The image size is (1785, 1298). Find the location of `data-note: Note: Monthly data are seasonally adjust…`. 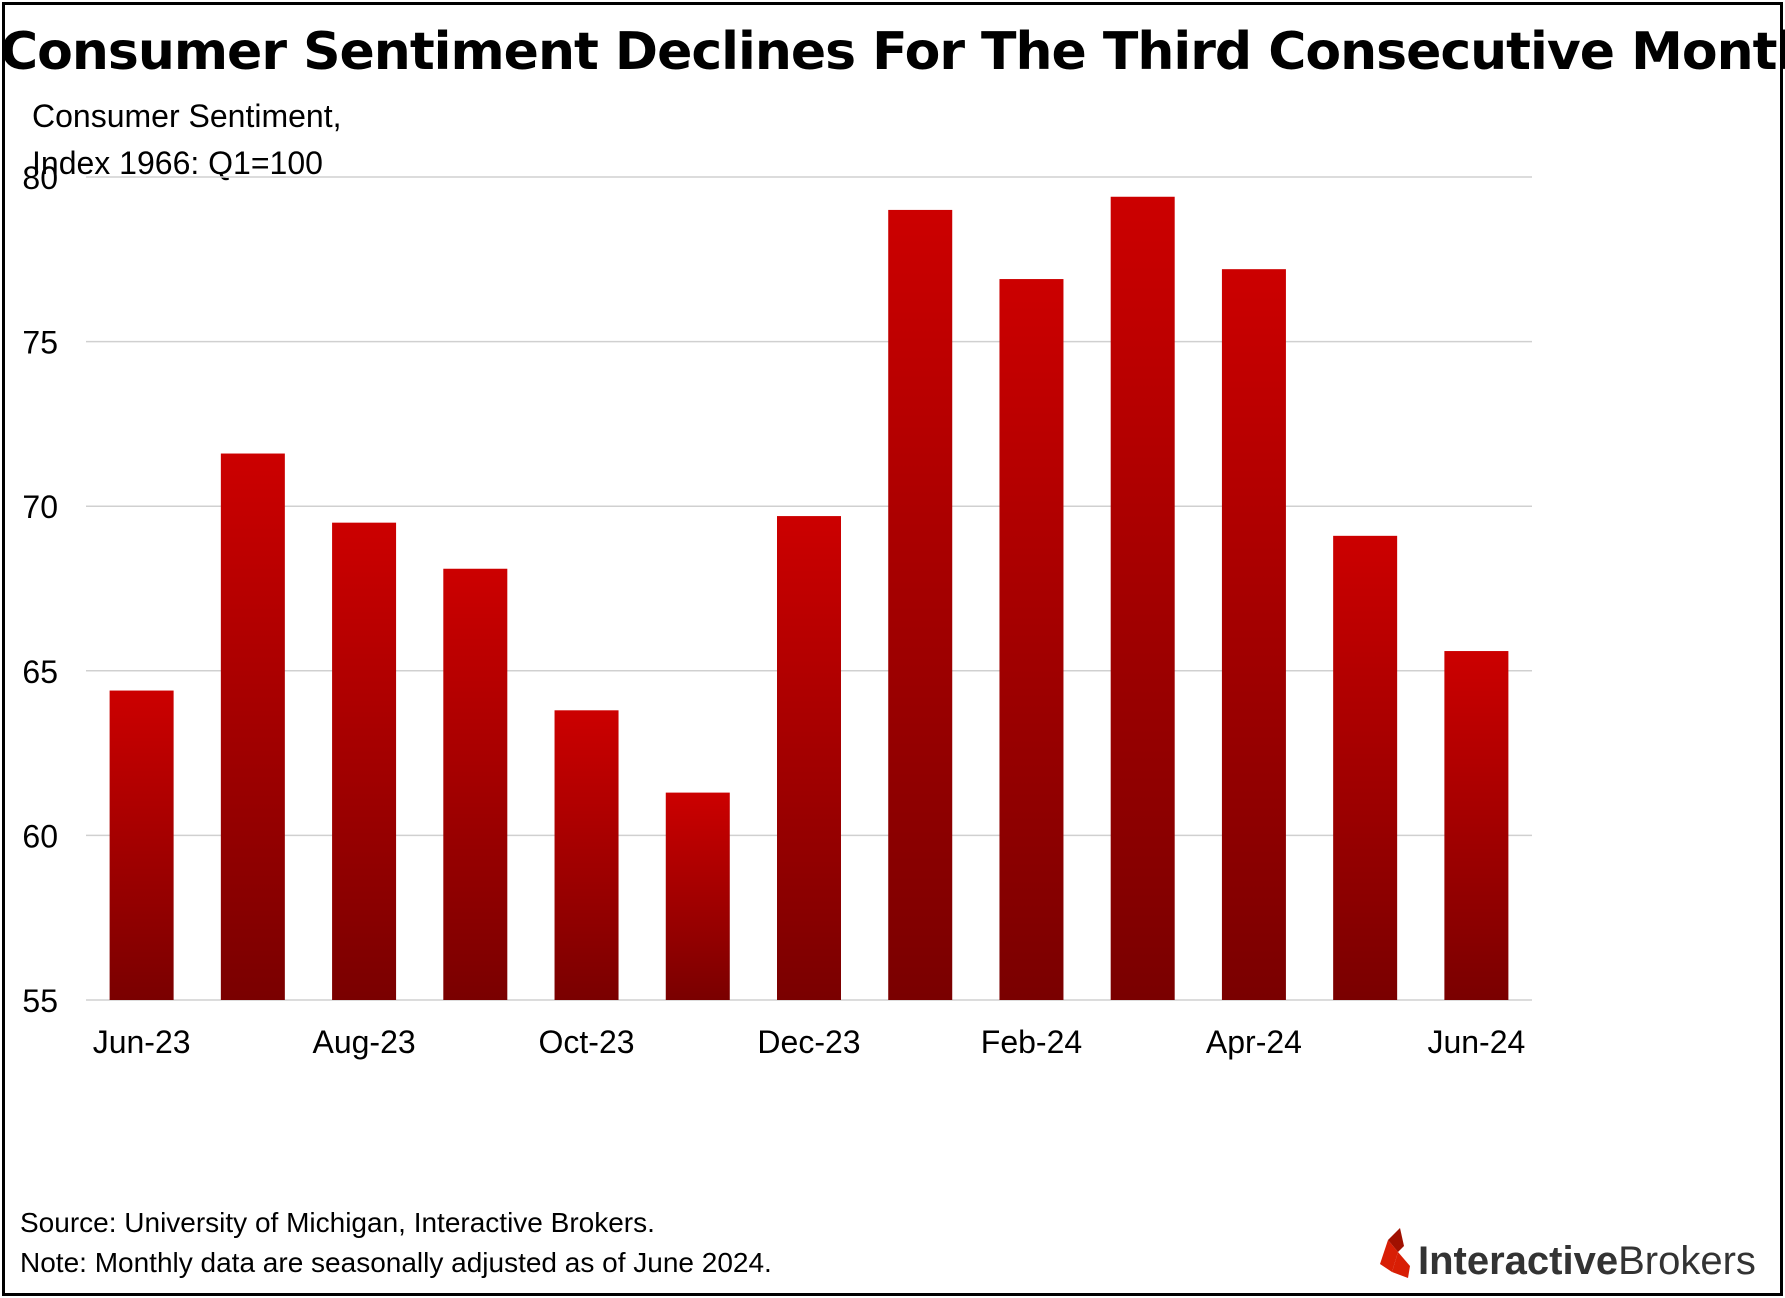

data-note: Note: Monthly data are seasonally adjust… is located at coordinates (396, 1262).